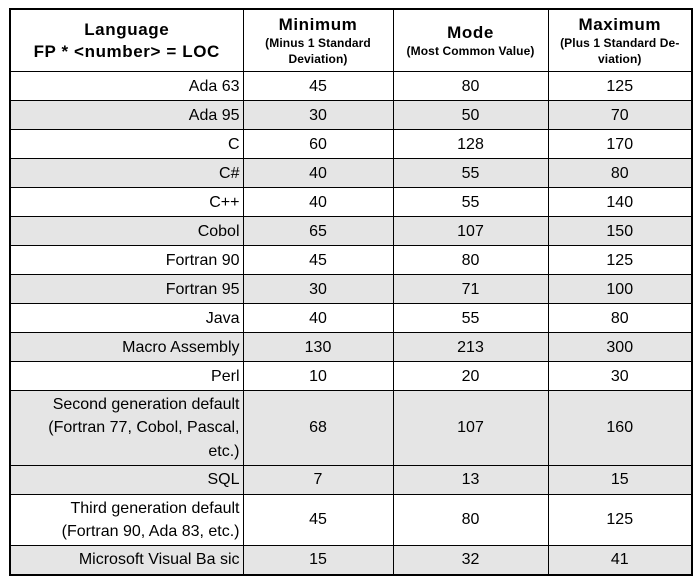 Image resolution: width=697 pixels, height=578 pixels. What do you see at coordinates (620, 428) in the screenshot?
I see `maximum-cell: 160` at bounding box center [620, 428].